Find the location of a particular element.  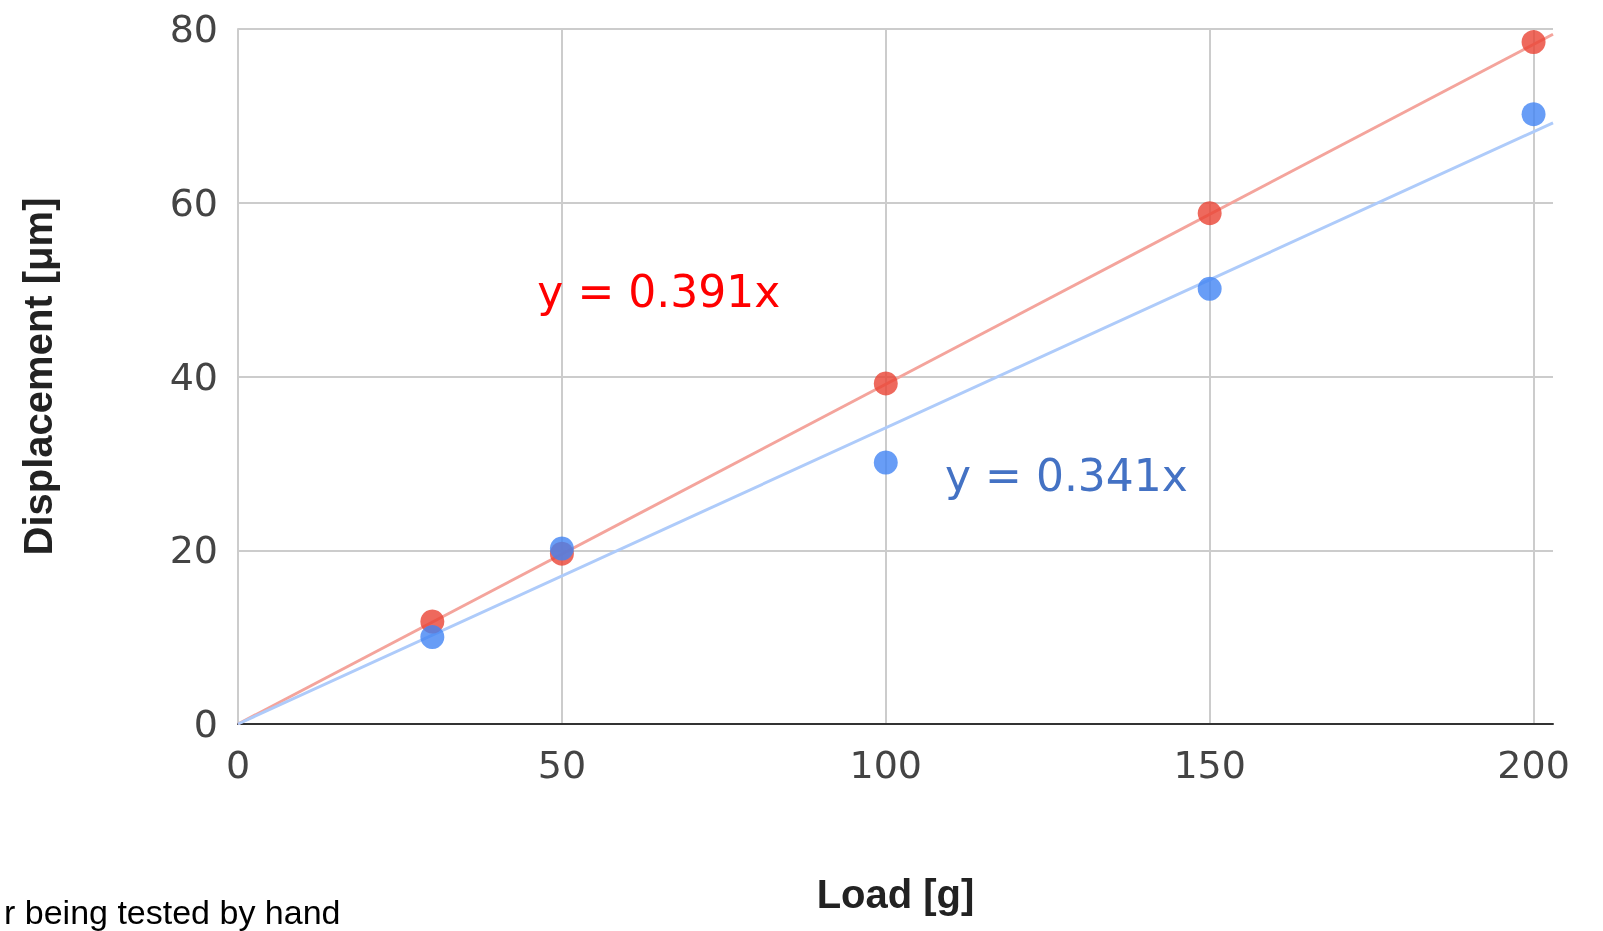

x-tick-label: 150 is located at coordinates (1209, 765).